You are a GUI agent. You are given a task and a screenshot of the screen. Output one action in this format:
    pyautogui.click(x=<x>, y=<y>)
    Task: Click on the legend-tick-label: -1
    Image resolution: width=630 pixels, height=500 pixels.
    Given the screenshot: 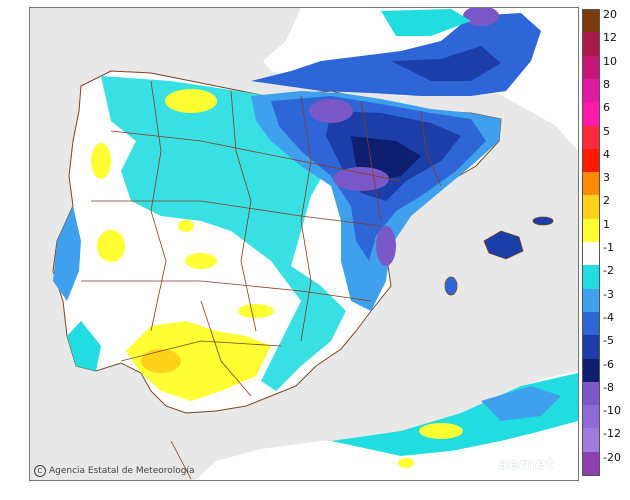 What is the action you would take?
    pyautogui.click(x=608, y=247)
    